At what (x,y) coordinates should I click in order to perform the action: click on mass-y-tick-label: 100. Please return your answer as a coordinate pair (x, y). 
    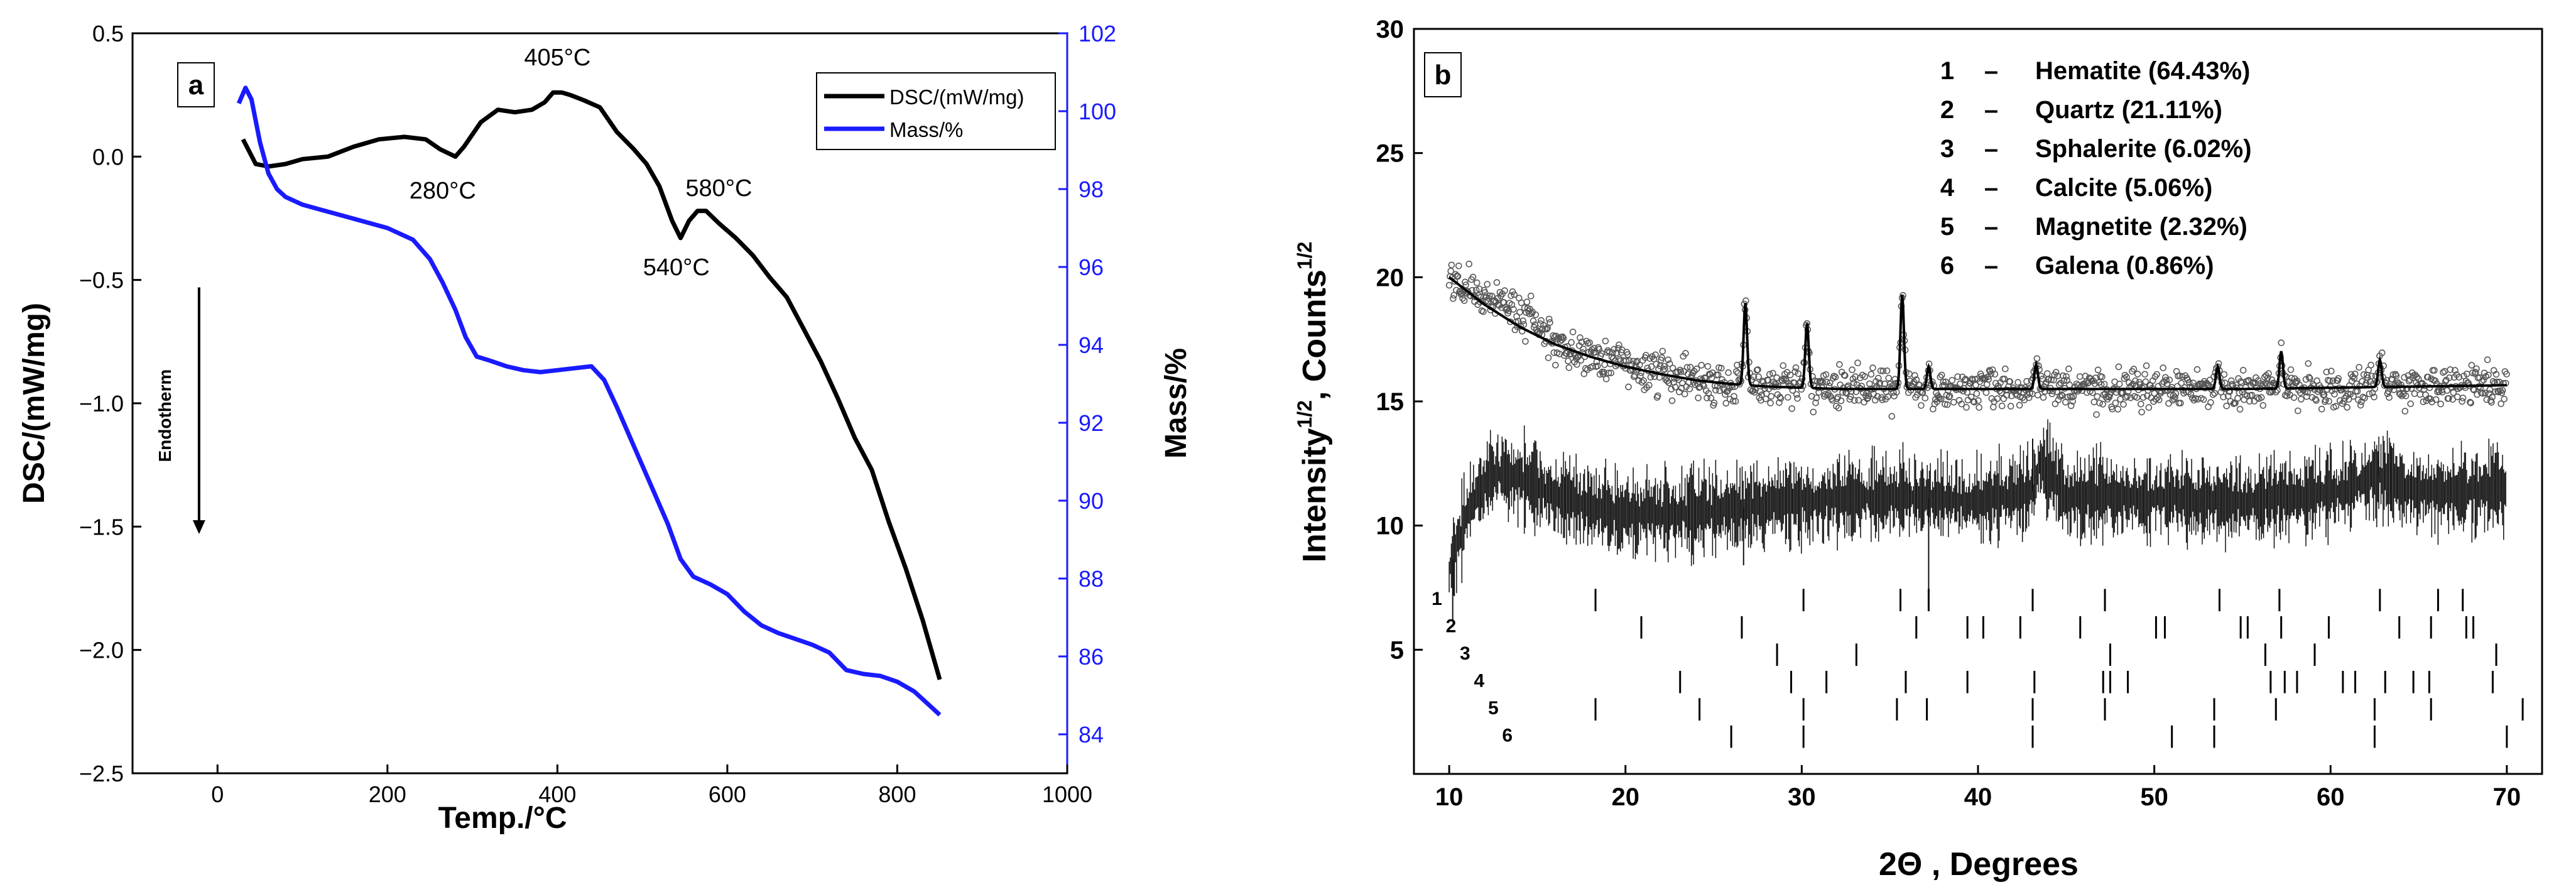
    Looking at the image, I should click on (1097, 112).